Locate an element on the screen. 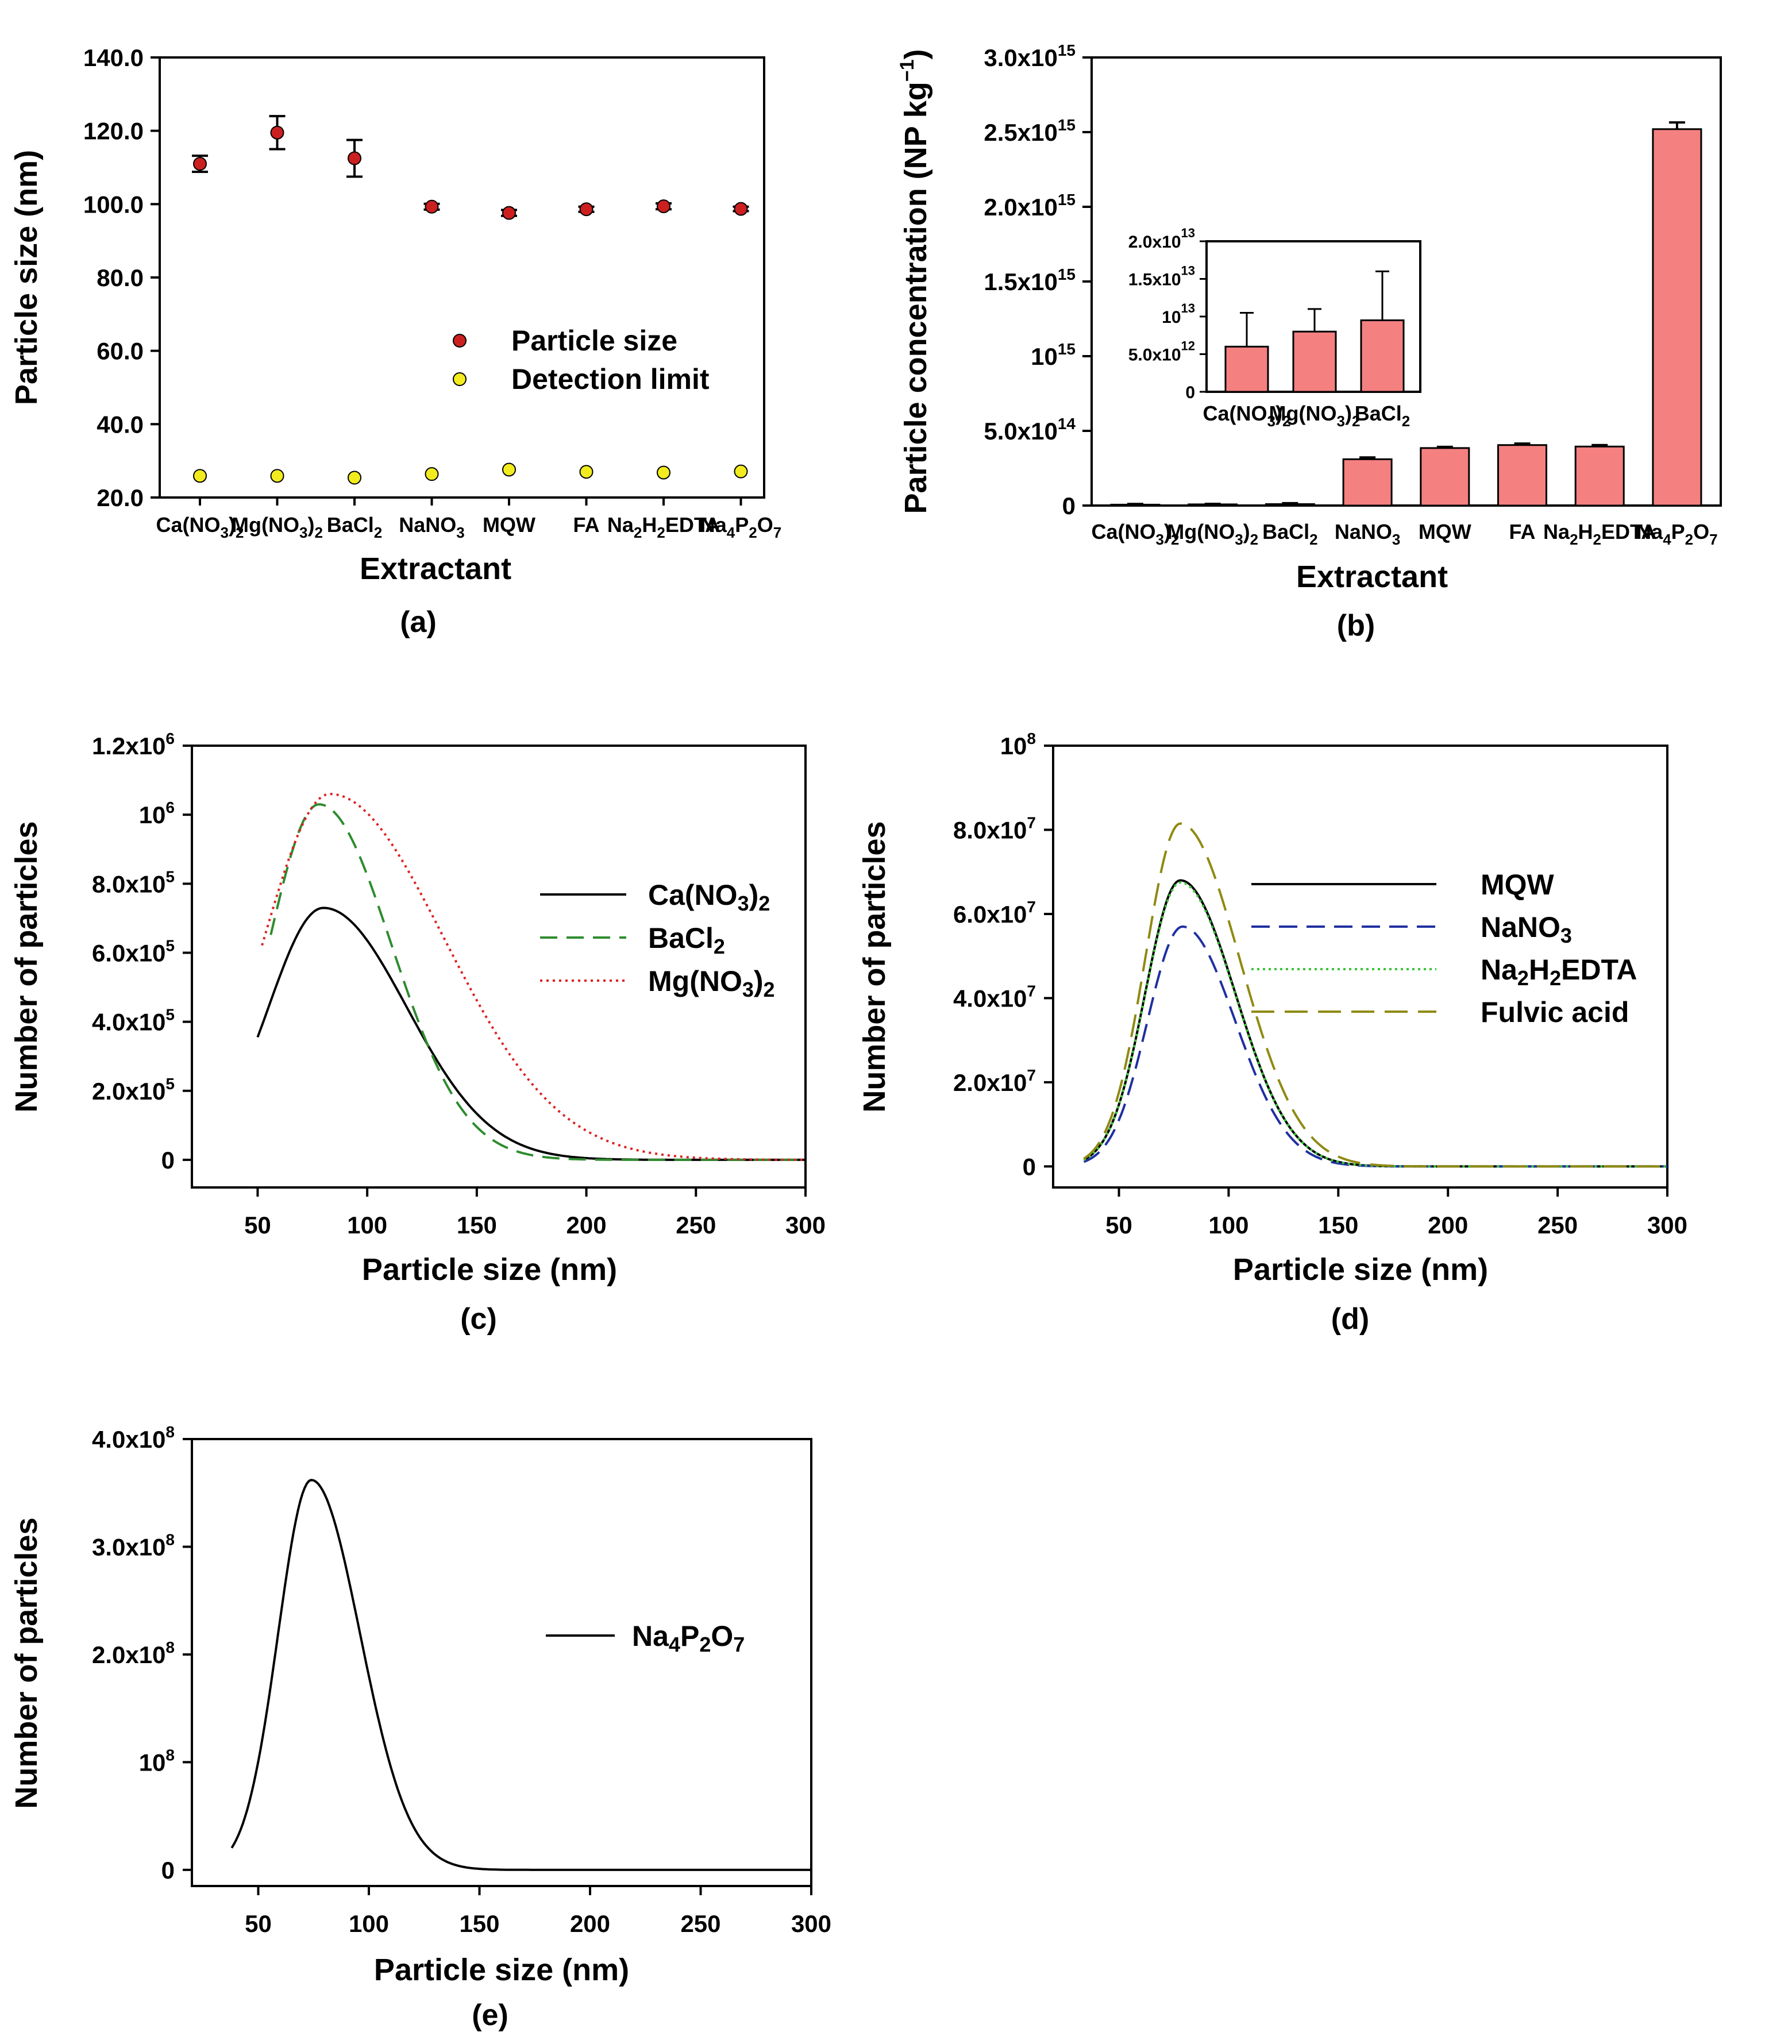 The height and width of the screenshot is (2044, 1792). y-axis-title: Particle concentration (NP kg−1) is located at coordinates (914, 281).